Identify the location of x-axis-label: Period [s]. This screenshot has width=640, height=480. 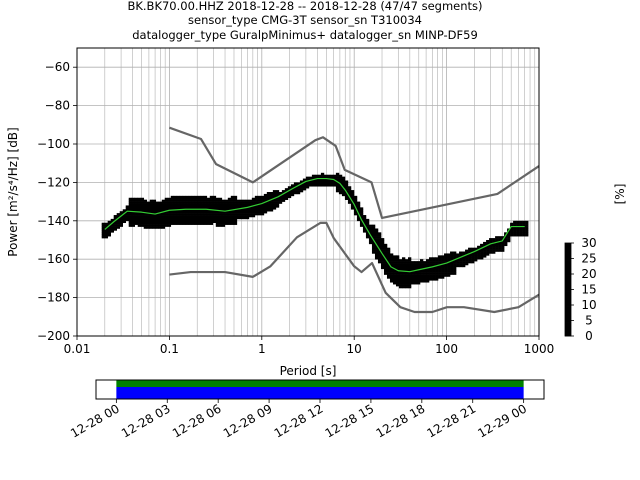
(308, 371).